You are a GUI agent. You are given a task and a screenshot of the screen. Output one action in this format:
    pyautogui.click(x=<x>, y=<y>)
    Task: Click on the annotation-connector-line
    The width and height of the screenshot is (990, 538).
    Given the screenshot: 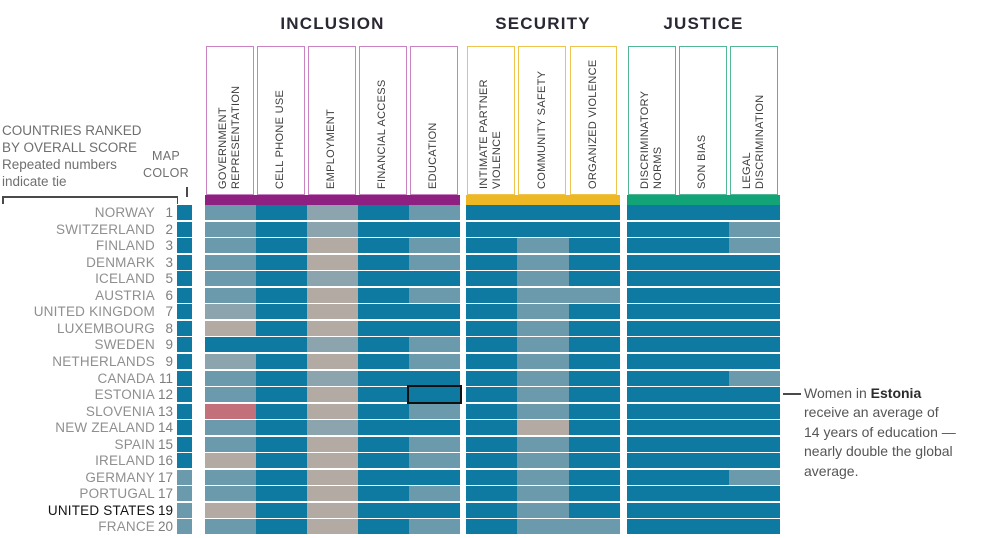 What is the action you would take?
    pyautogui.click(x=792, y=394)
    